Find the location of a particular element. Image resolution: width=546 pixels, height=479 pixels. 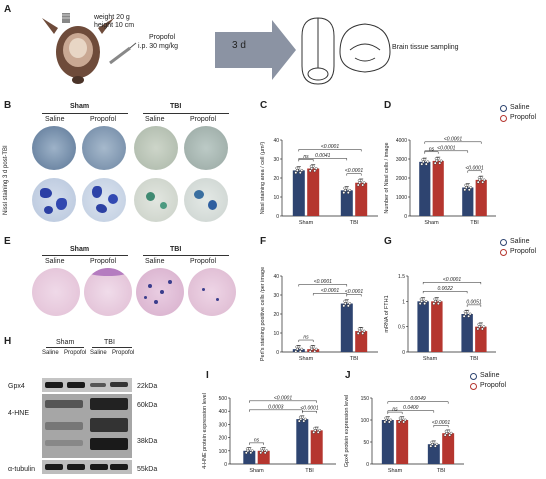

y-tick-label: 10 is located at coordinates (276, 198).